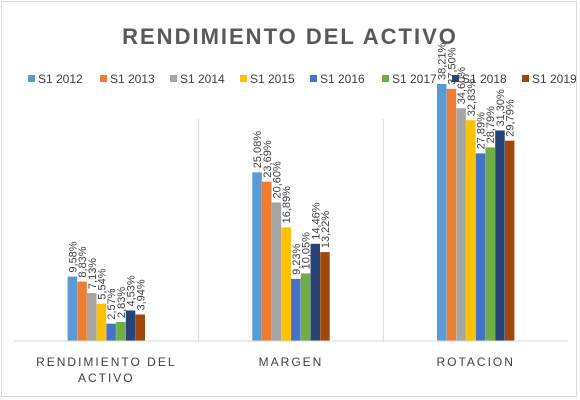 The image size is (580, 400). Describe the element at coordinates (480, 247) in the screenshot. I see `bar-s1-2016-cat2` at that location.